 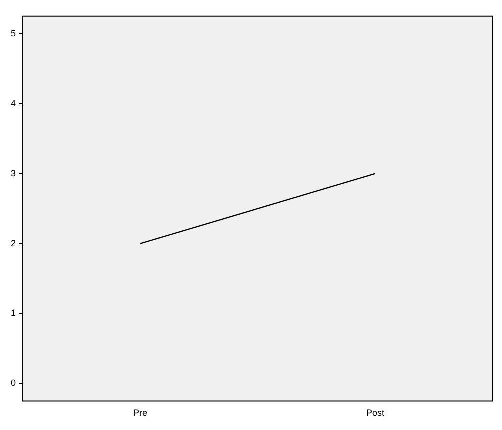 I want to click on x-tick-label: Pre, so click(x=140, y=413).